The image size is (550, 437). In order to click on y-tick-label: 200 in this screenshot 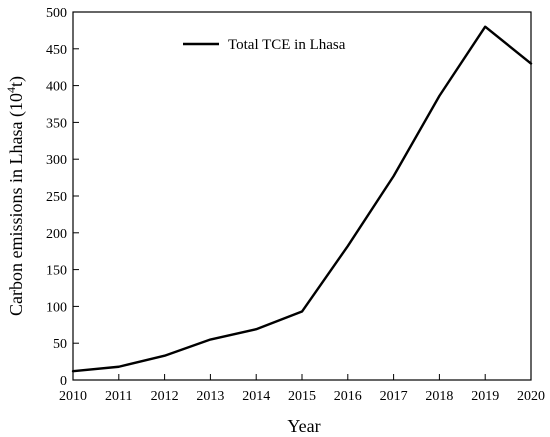, I will do `click(56, 234)`.